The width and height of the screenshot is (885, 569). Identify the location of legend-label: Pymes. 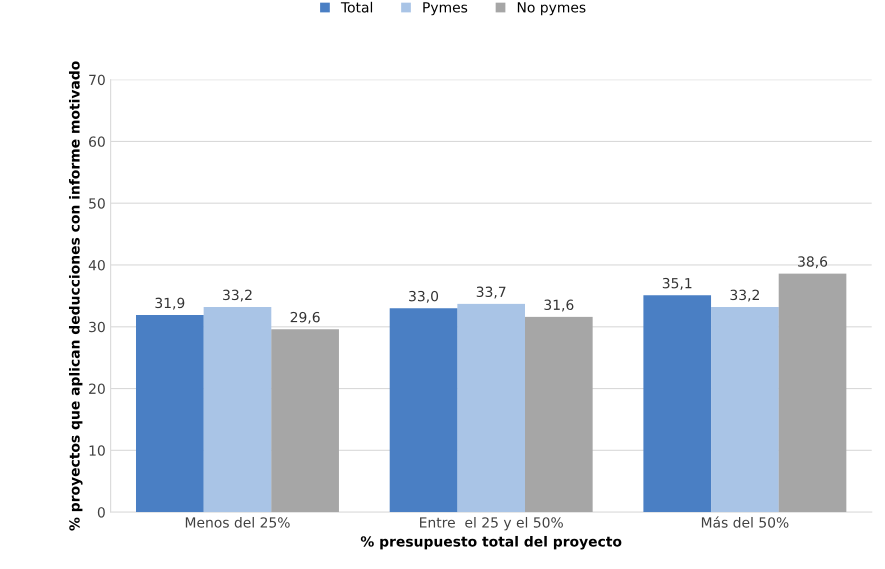
(445, 9).